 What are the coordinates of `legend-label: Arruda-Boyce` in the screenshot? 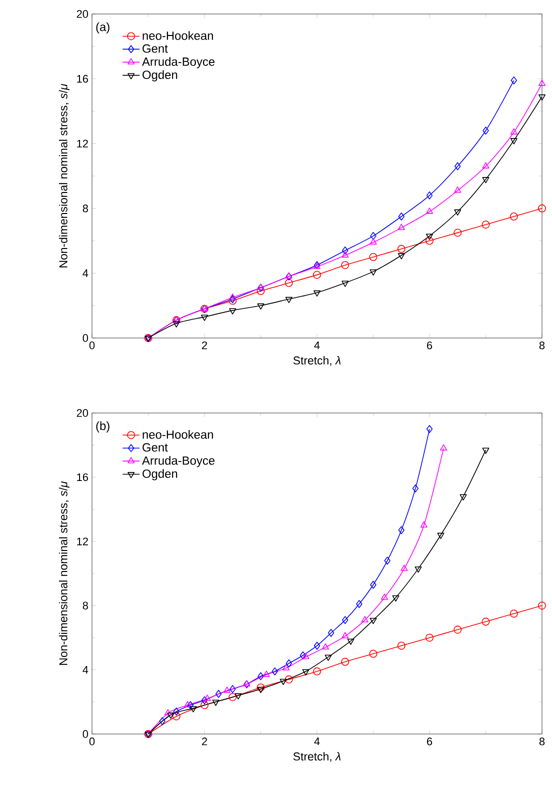 It's located at (178, 62).